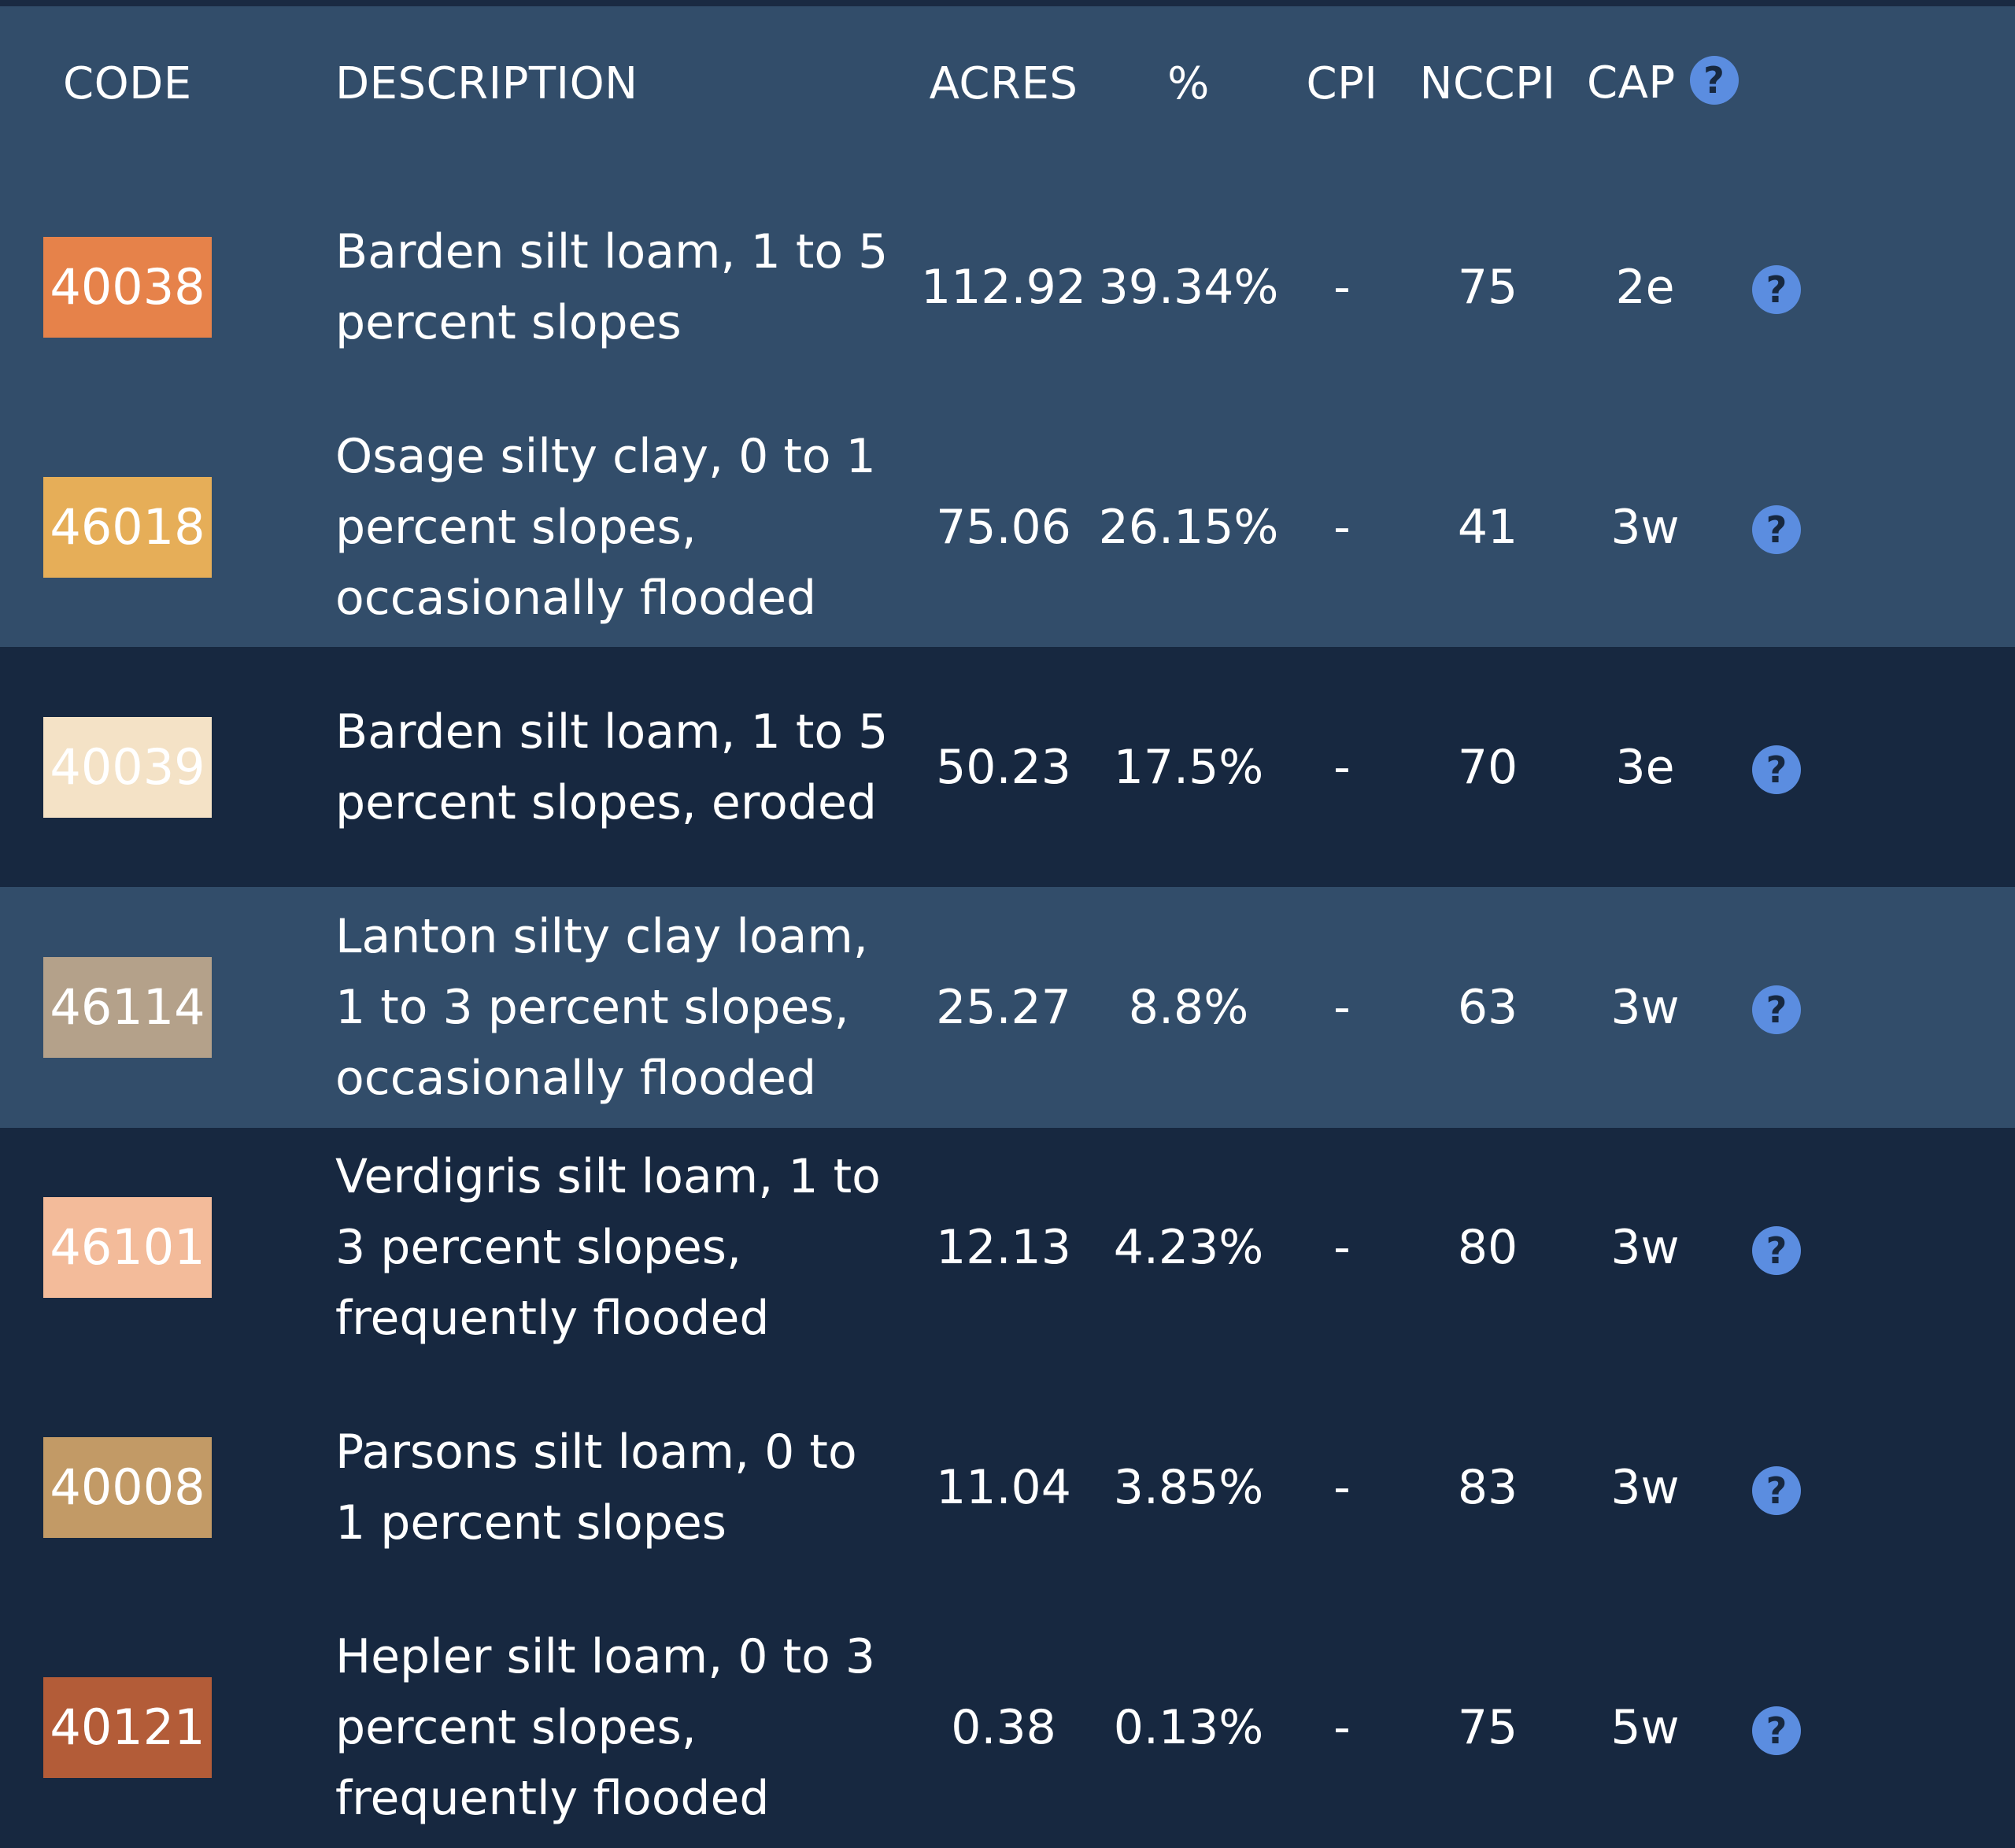  What do you see at coordinates (1188, 287) in the screenshot?
I see `percent-value: 39.34%` at bounding box center [1188, 287].